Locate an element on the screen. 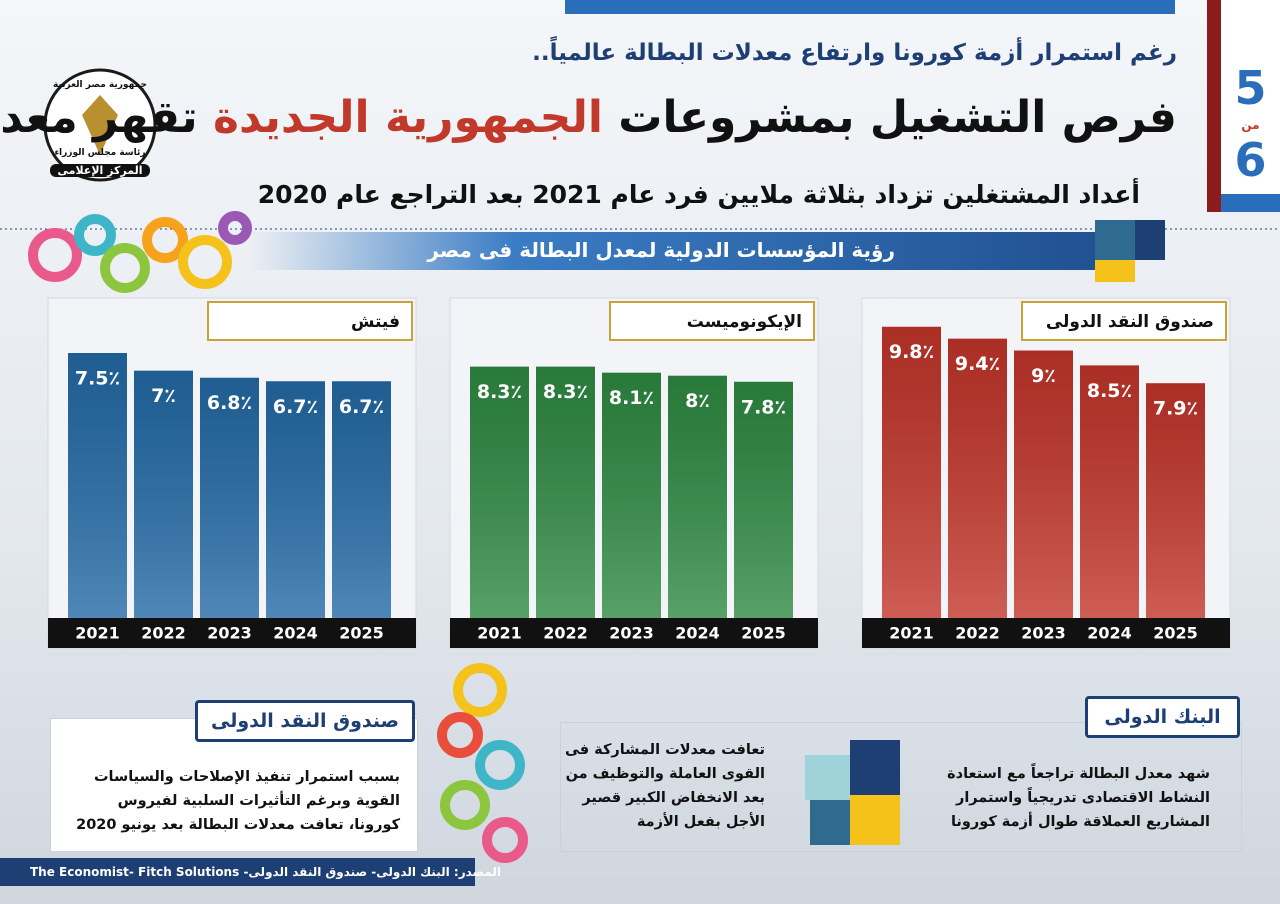 This screenshot has width=1280, height=904. chart-title: صندوق النقد الدولى is located at coordinates (1130, 322).